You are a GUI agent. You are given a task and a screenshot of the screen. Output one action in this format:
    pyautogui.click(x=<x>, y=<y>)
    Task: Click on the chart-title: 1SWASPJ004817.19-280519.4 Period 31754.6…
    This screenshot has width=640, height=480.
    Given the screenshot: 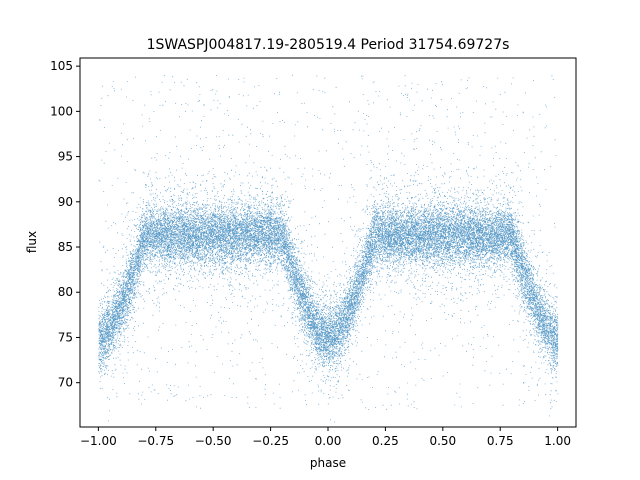 What is the action you would take?
    pyautogui.click(x=328, y=45)
    